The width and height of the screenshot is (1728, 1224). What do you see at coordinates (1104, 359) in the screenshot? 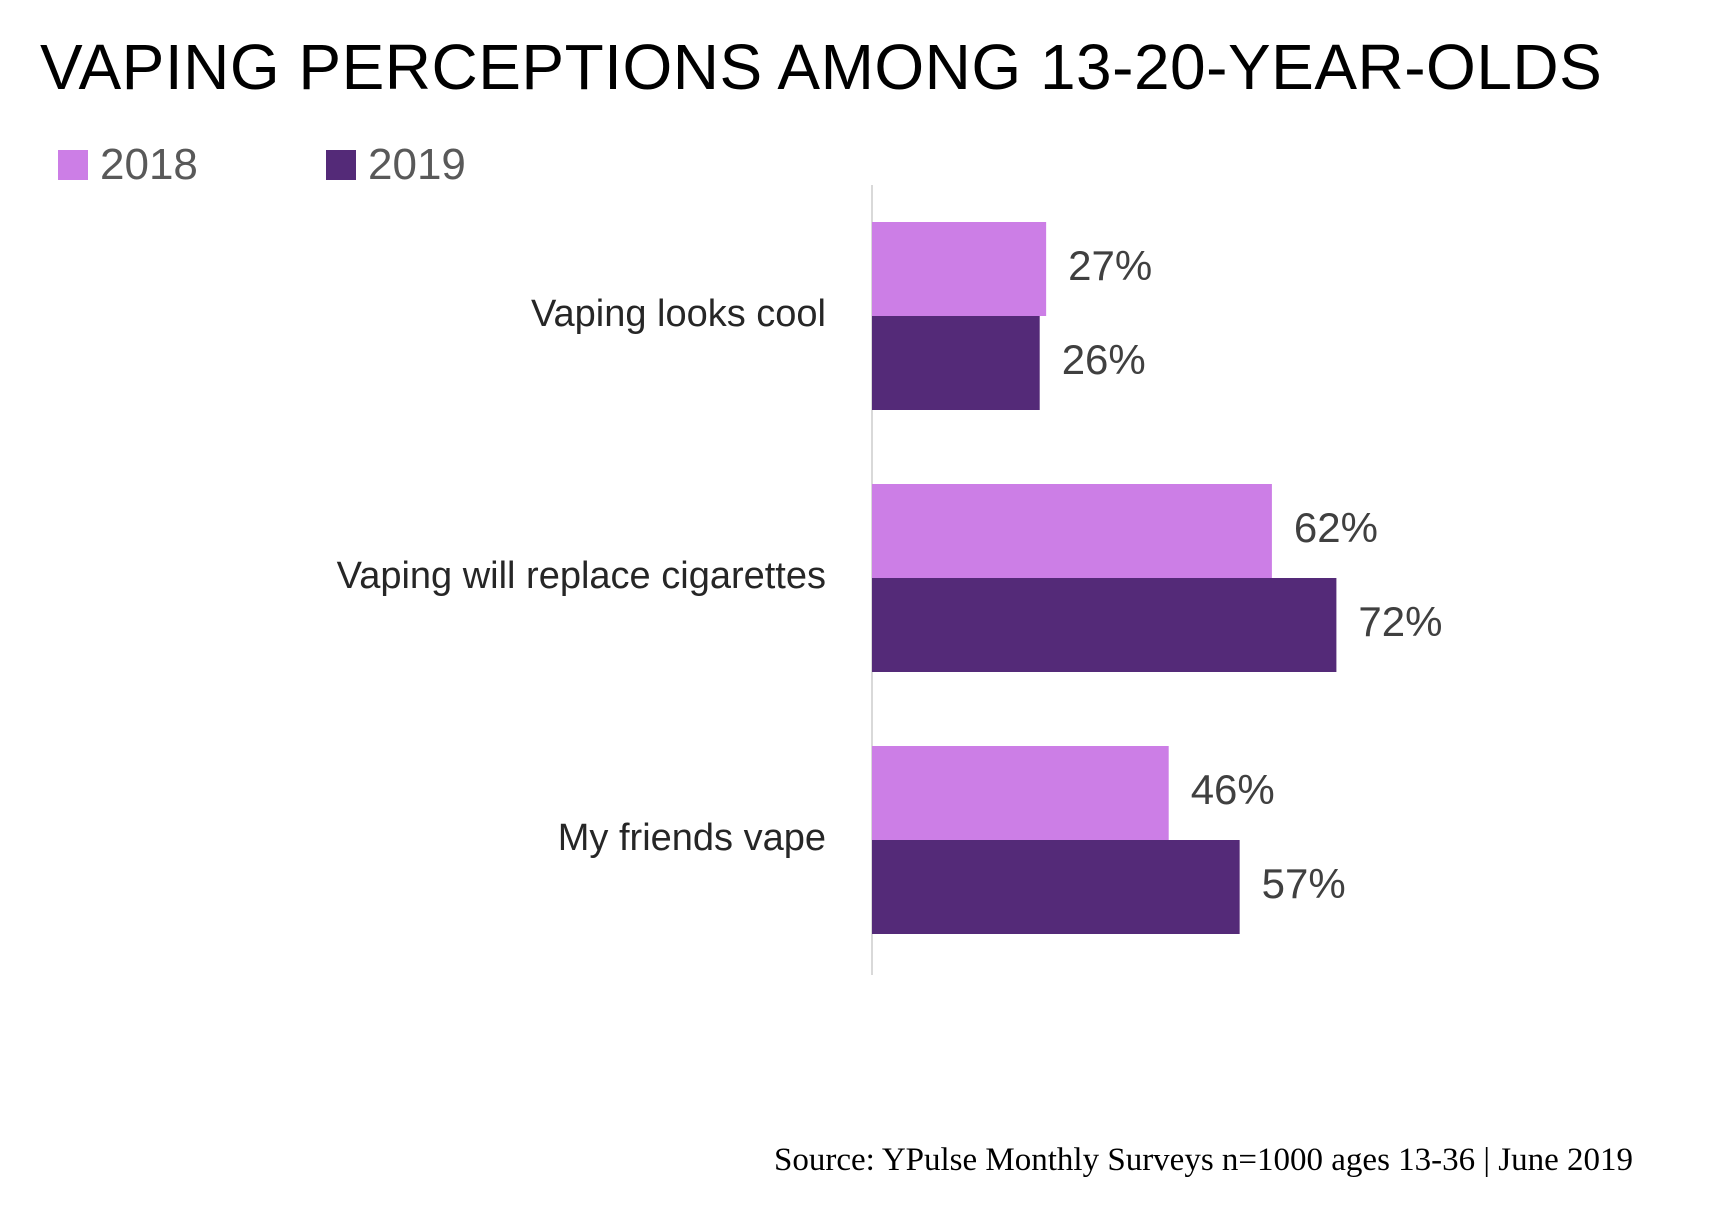
I see `data-label-2019-vaping-looks-cool: 26%` at bounding box center [1104, 359].